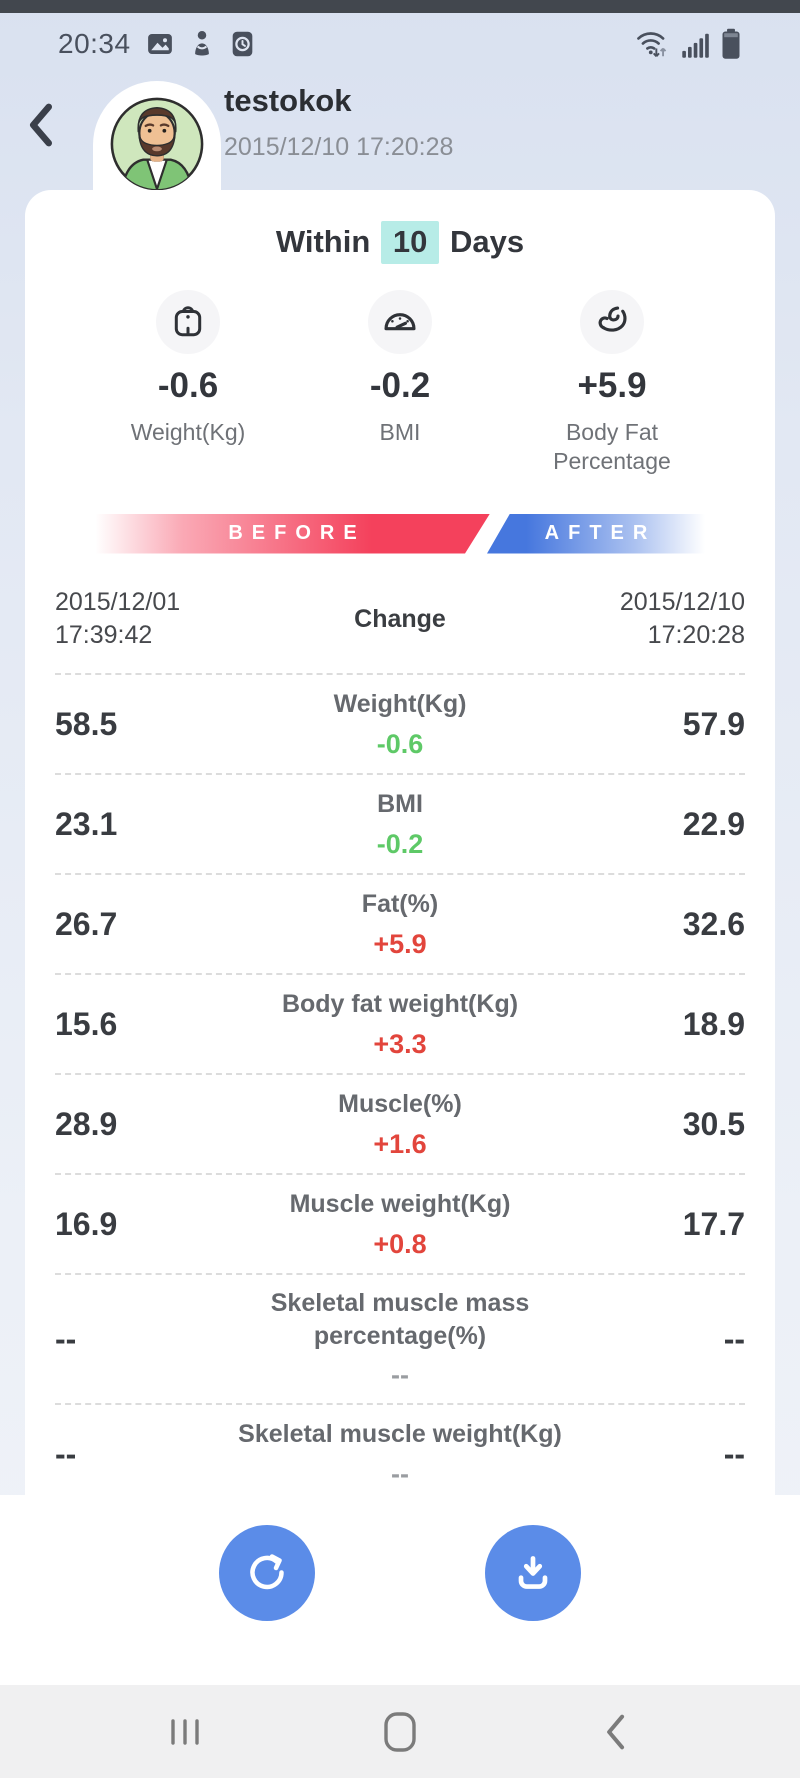 The image size is (800, 1778). Describe the element at coordinates (94, 43) in the screenshot. I see `status-time: 20:34` at that location.